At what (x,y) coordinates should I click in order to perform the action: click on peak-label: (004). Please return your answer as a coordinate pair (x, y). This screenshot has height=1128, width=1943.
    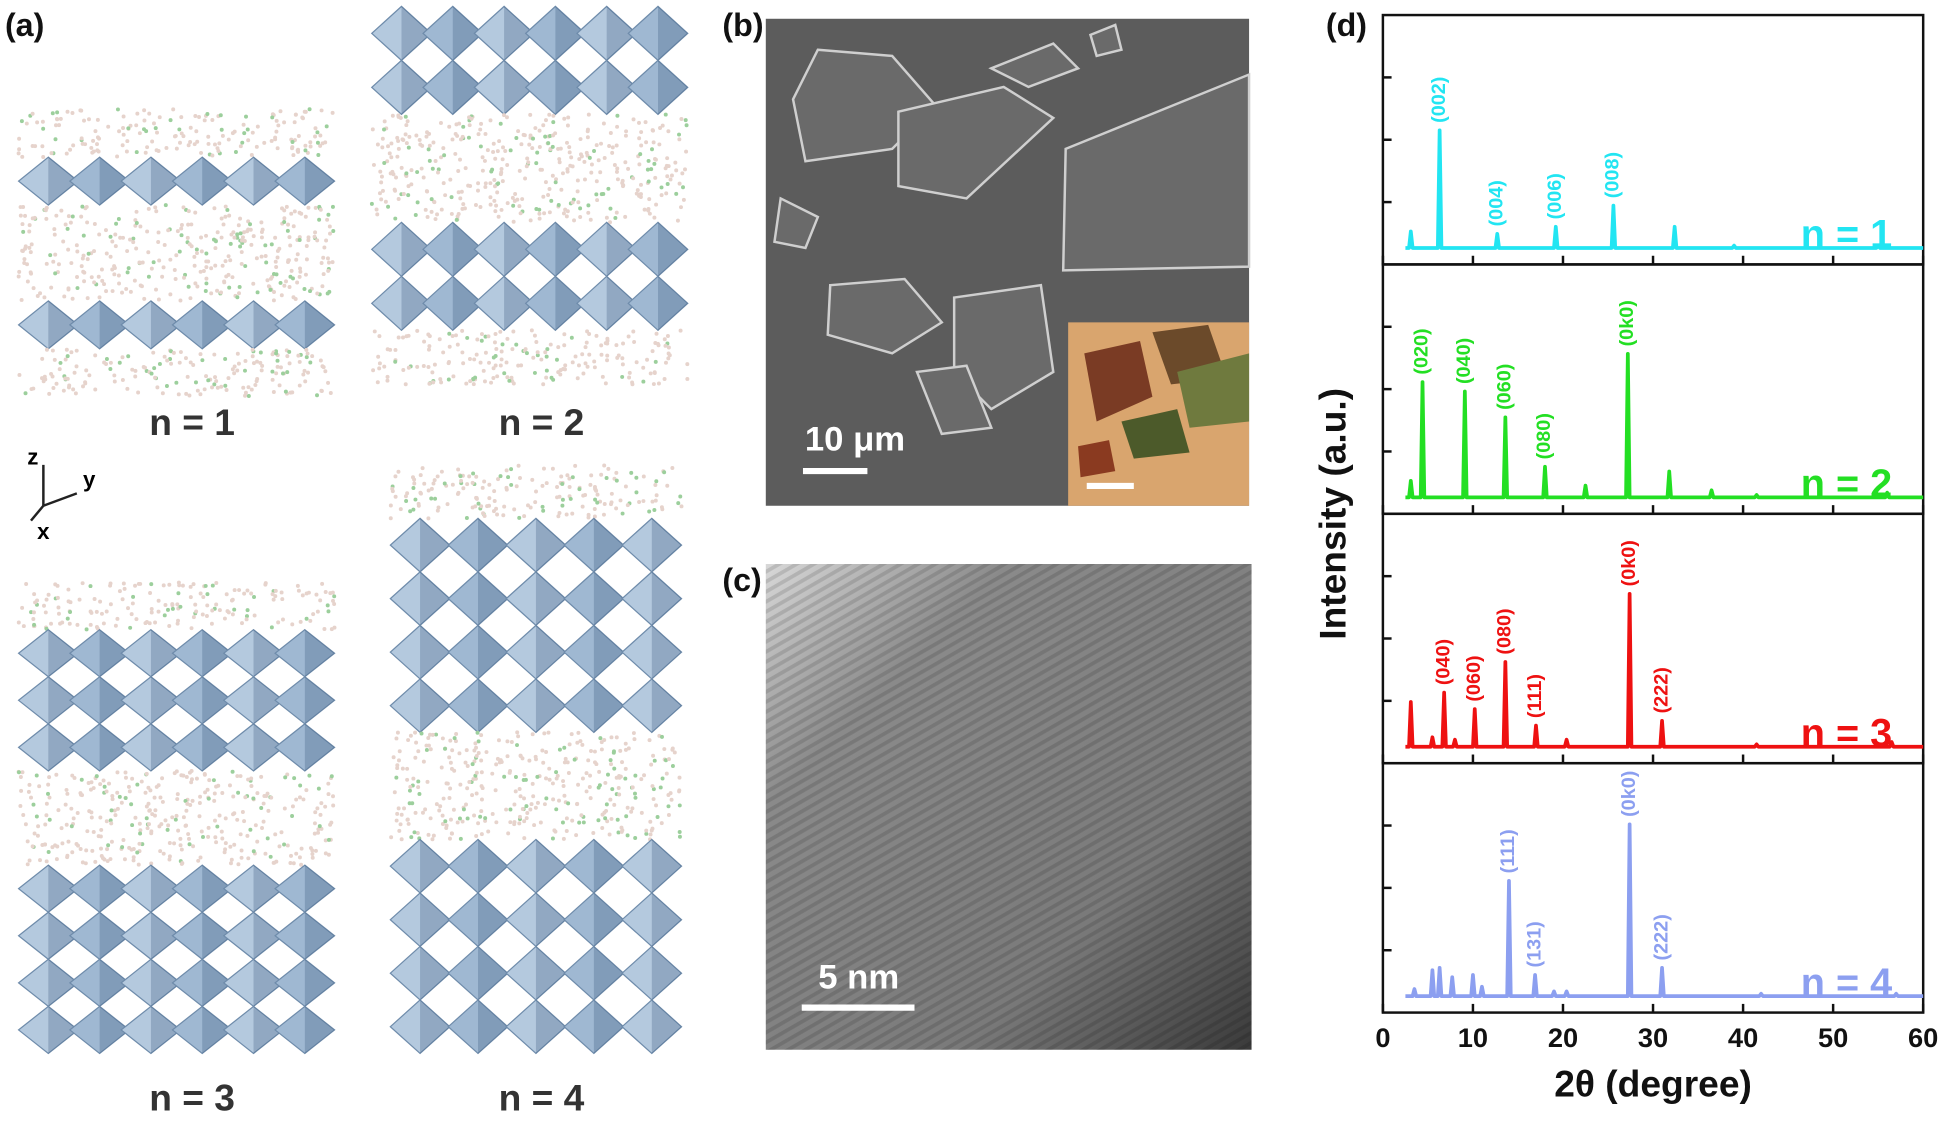
    Looking at the image, I should click on (1496, 203).